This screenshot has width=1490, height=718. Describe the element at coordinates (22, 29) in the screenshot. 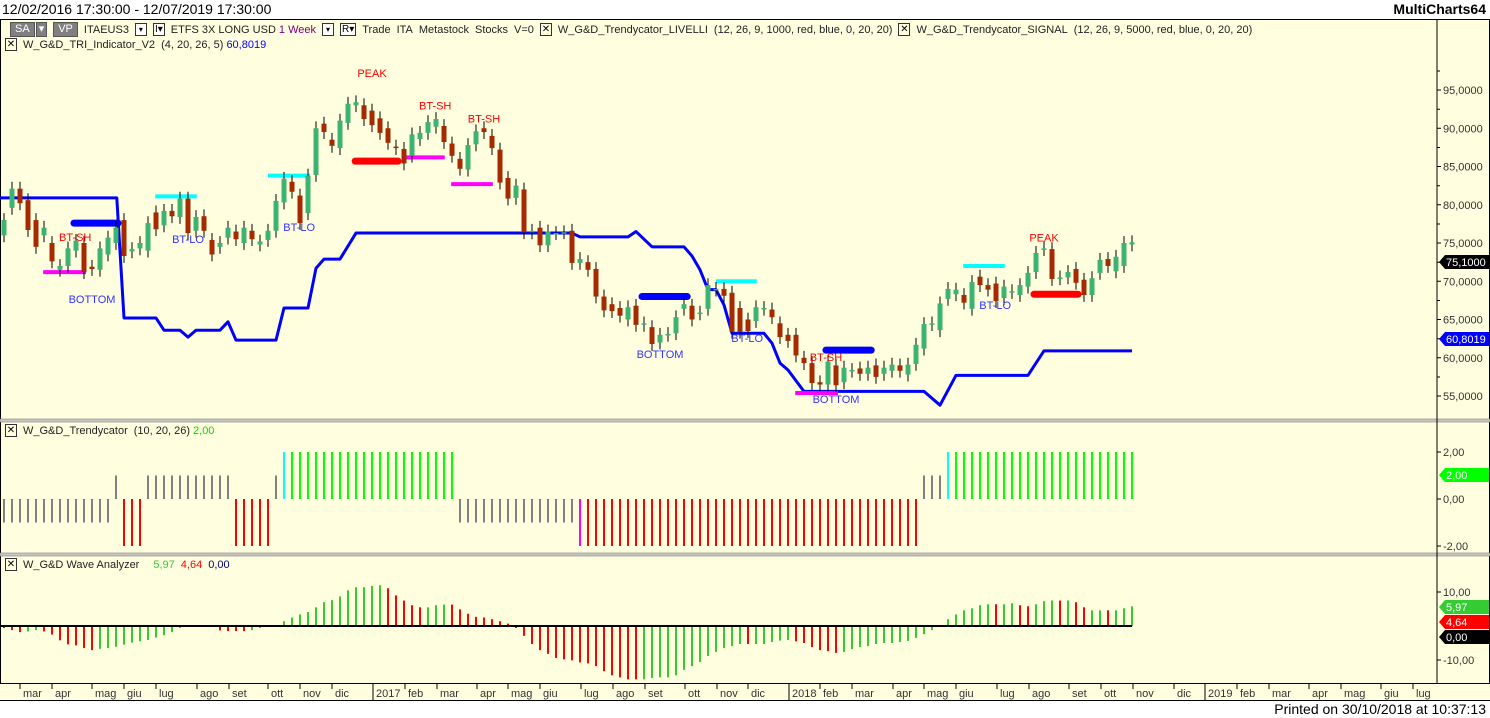

I see `sa-button: SA` at that location.